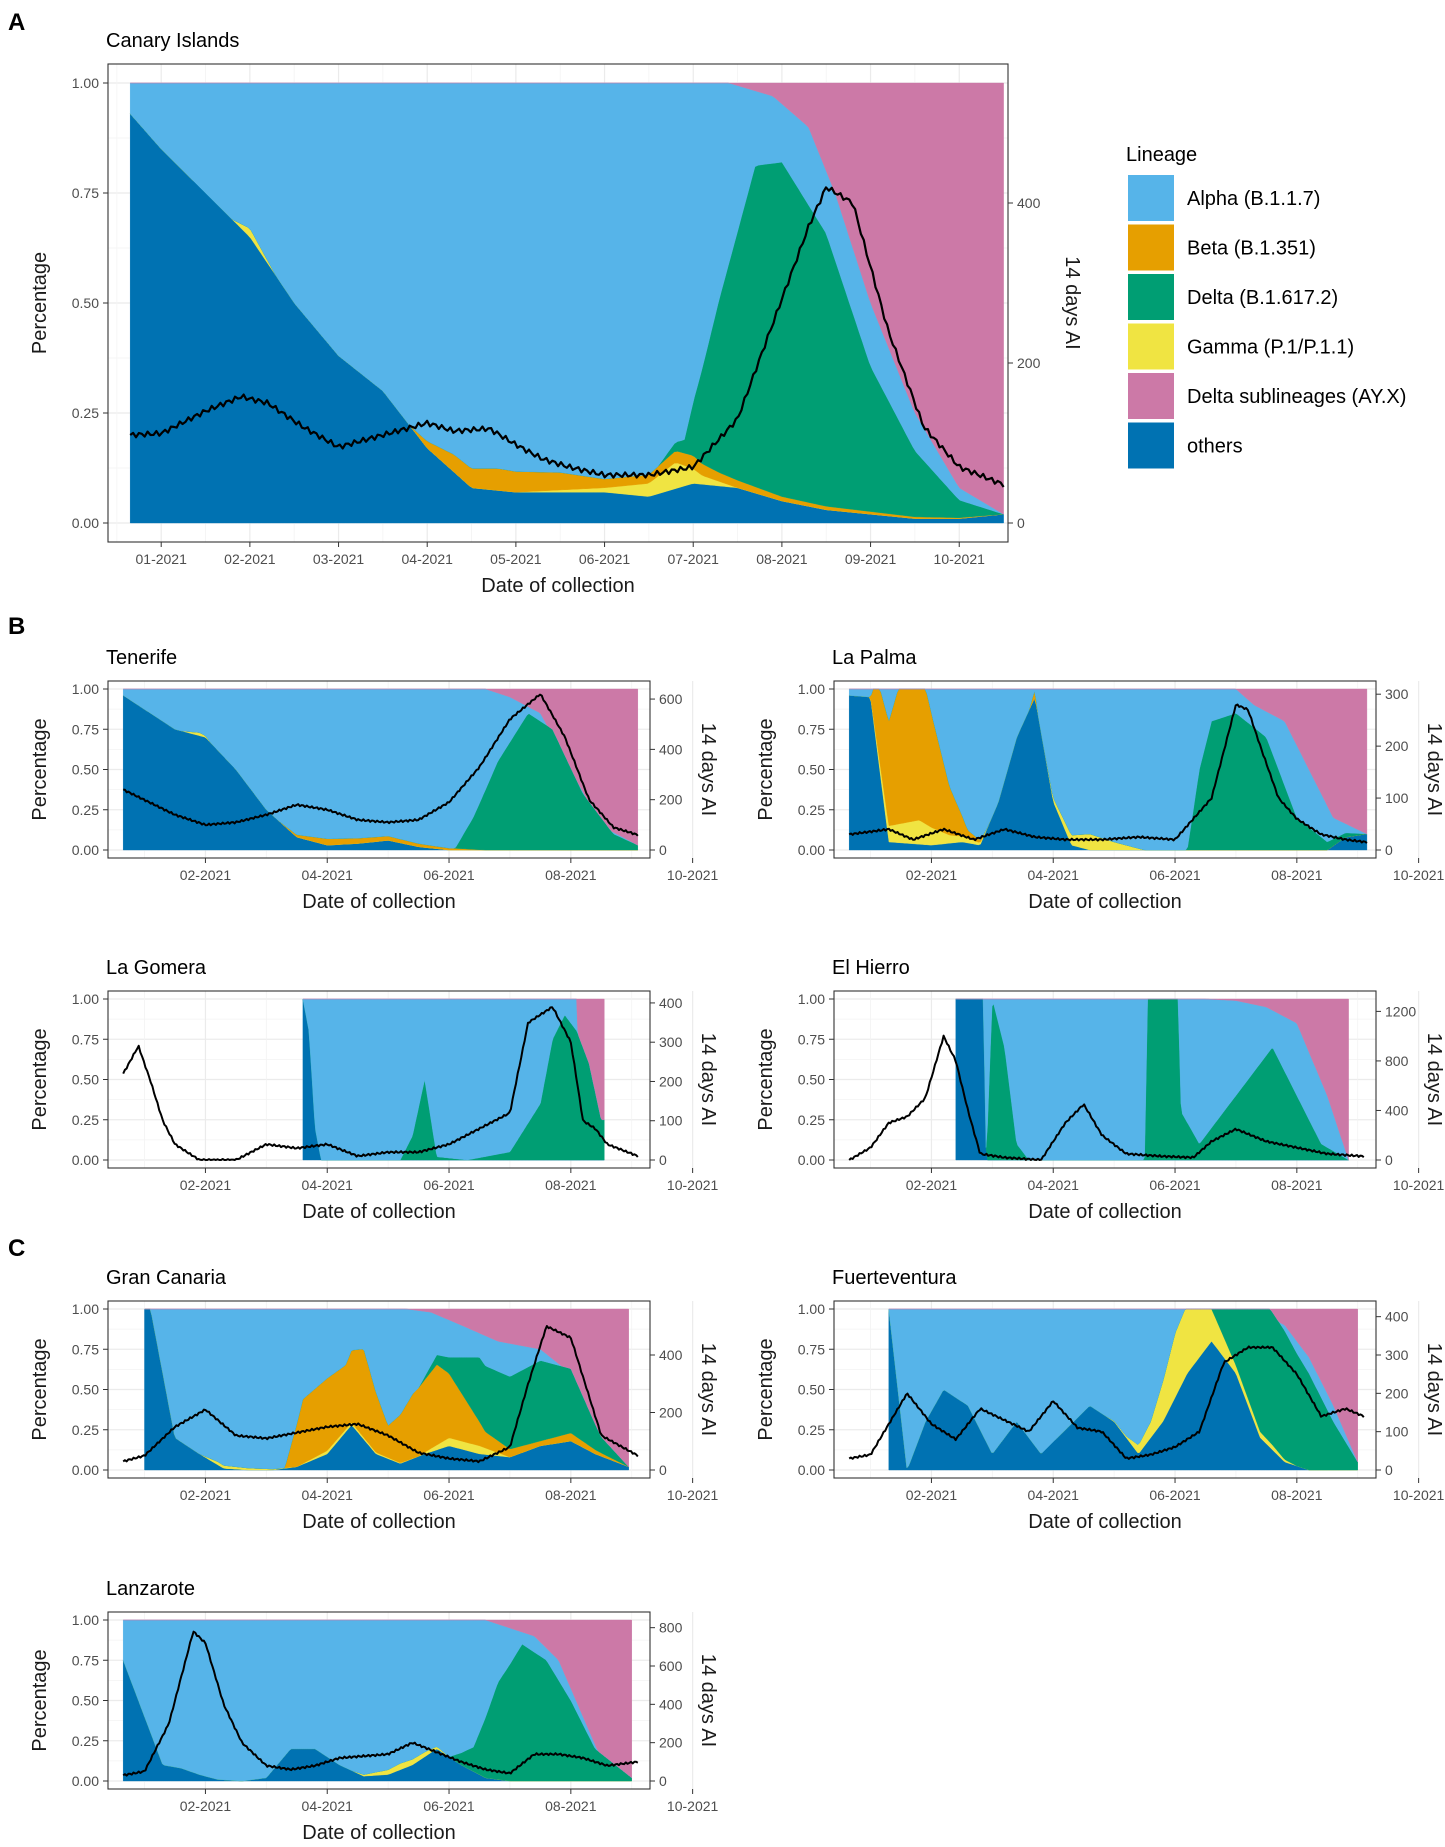 The width and height of the screenshot is (1445, 1847). What do you see at coordinates (1397, 798) in the screenshot?
I see `y2-tick-label: 100` at bounding box center [1397, 798].